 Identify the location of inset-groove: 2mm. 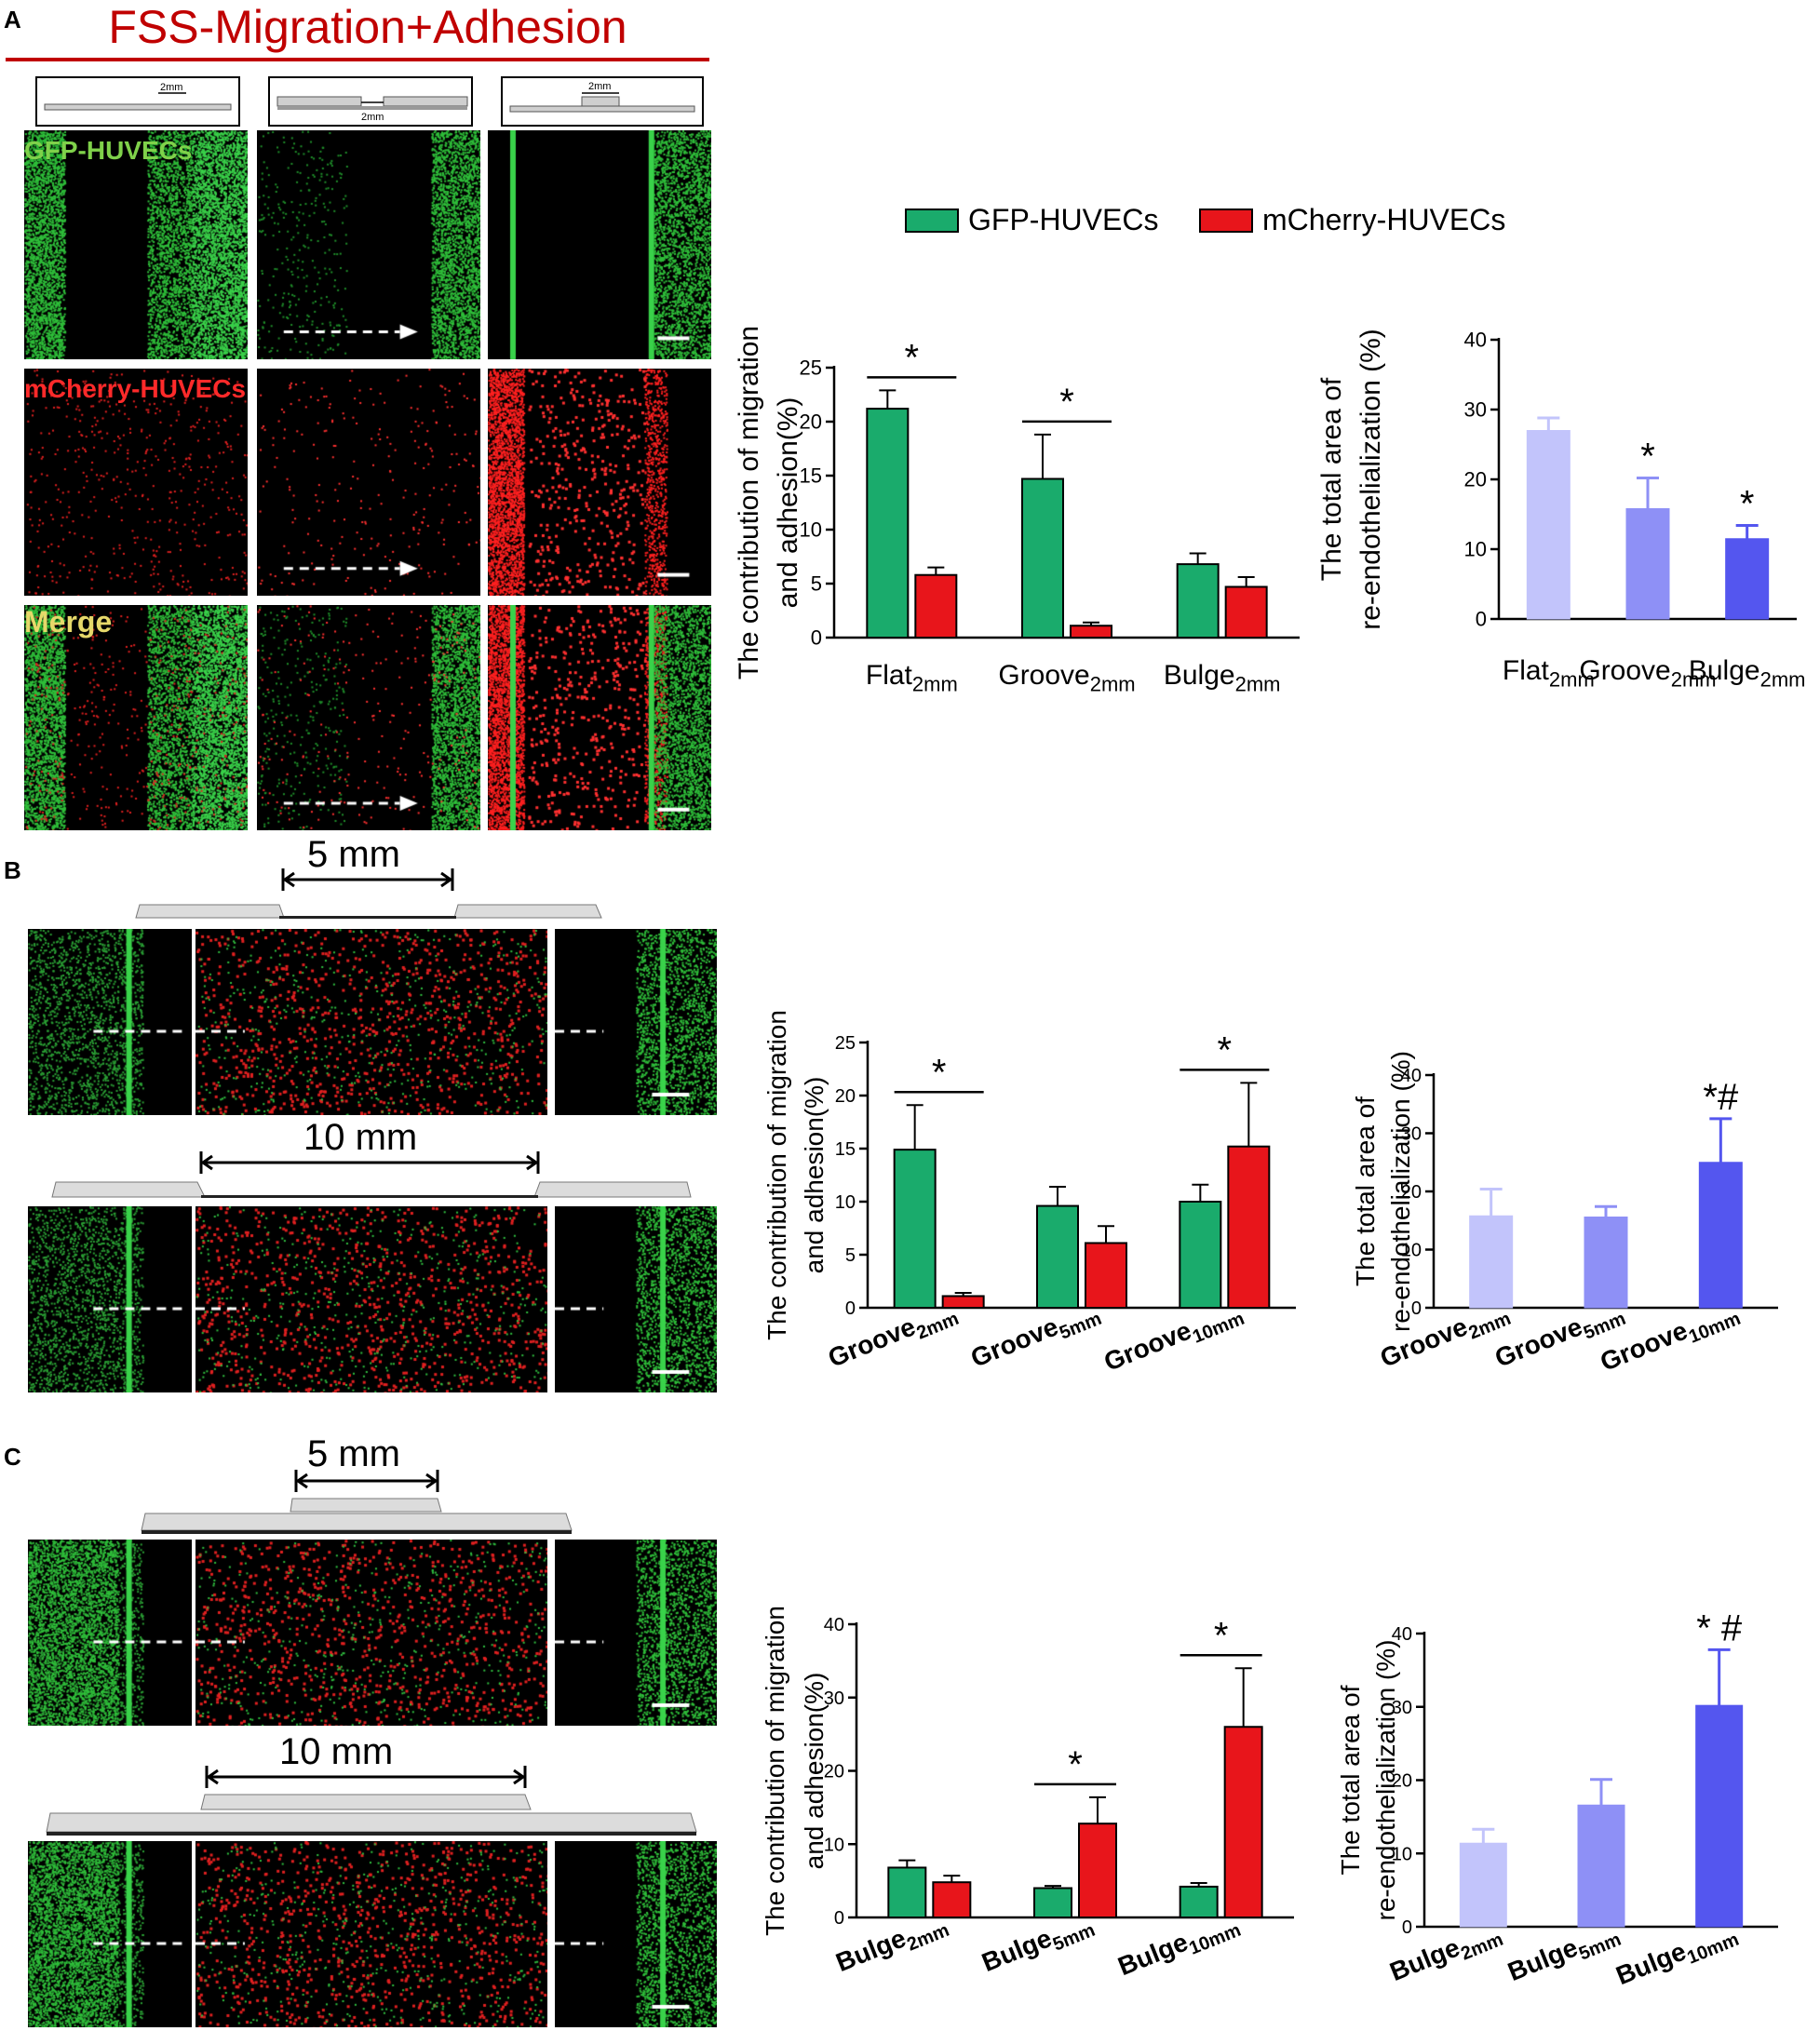
(370, 101).